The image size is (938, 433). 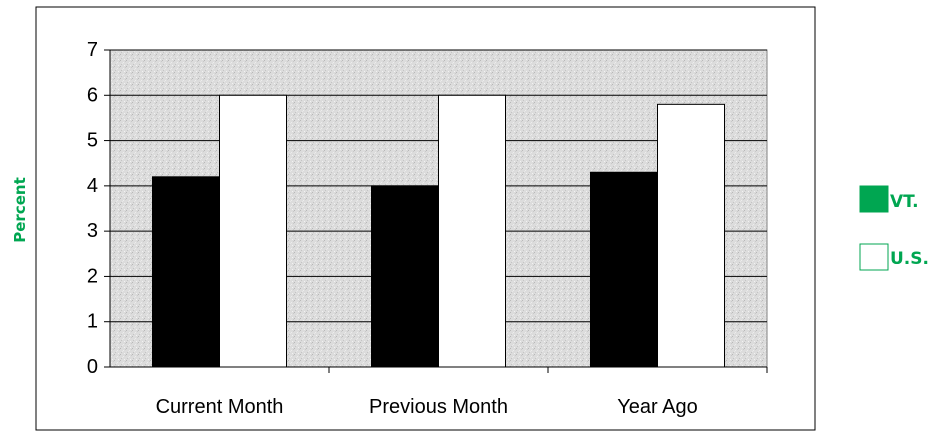 I want to click on legend-label-vt: VT., so click(x=904, y=202).